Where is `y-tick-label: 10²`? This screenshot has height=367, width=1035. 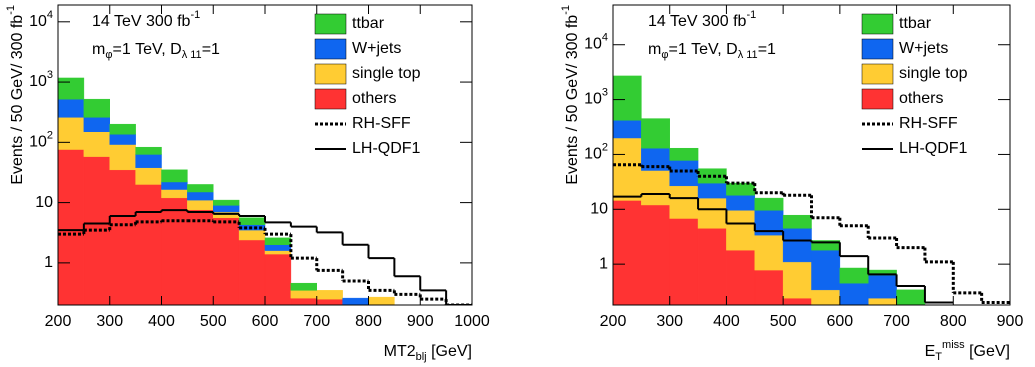 y-tick-label: 10² is located at coordinates (41, 139).